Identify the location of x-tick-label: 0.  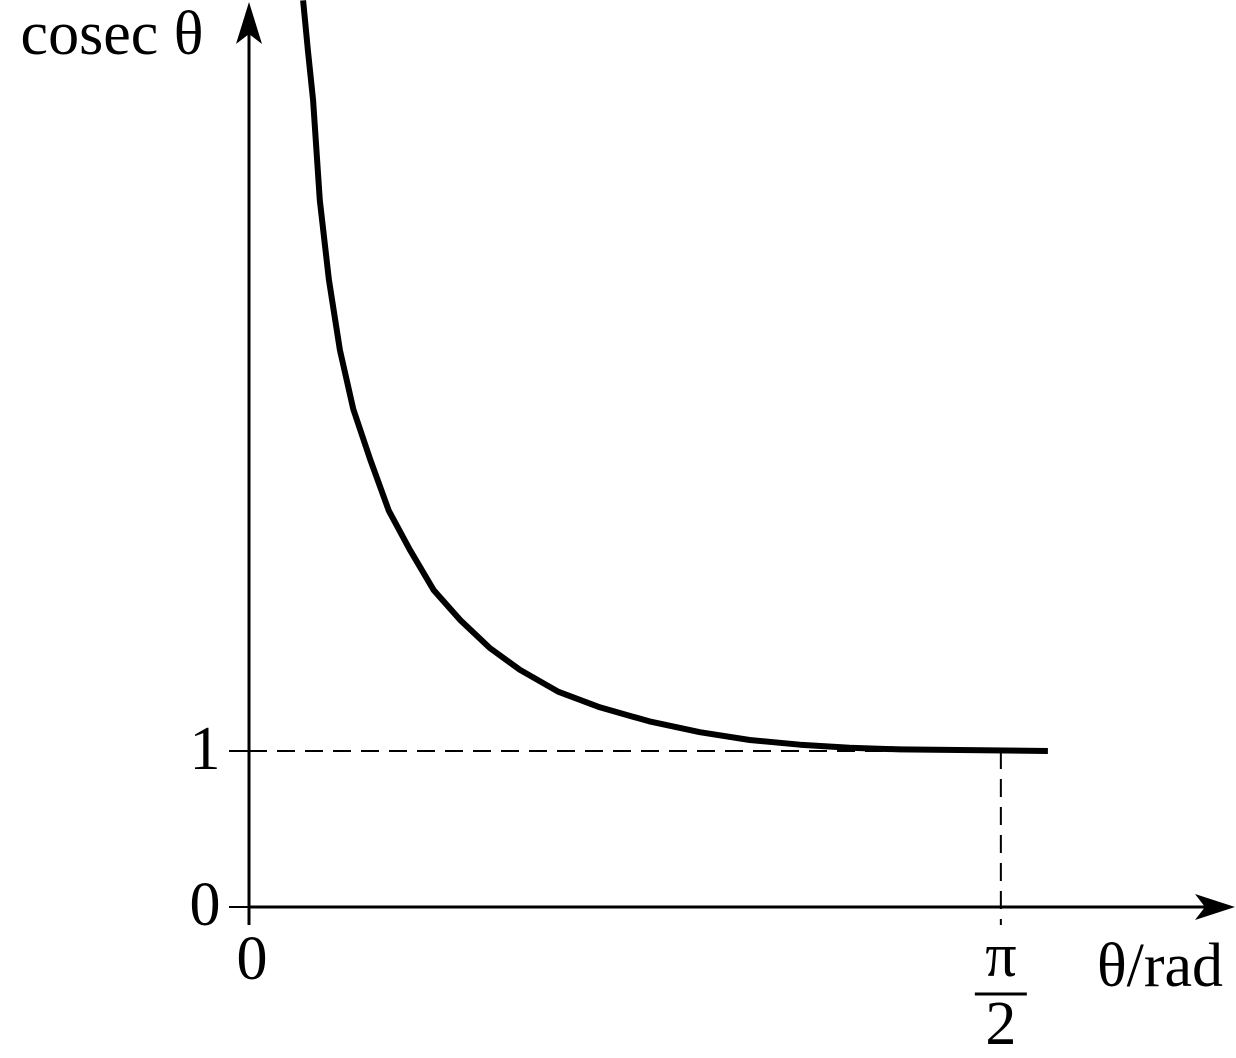
(252, 959).